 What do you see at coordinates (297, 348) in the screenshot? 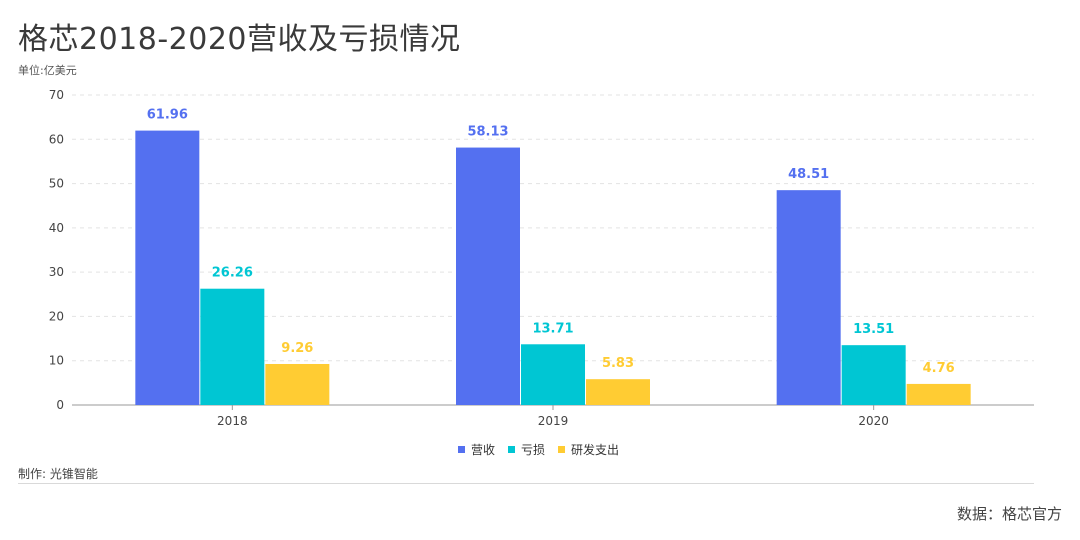
I see `data-label: 9.26` at bounding box center [297, 348].